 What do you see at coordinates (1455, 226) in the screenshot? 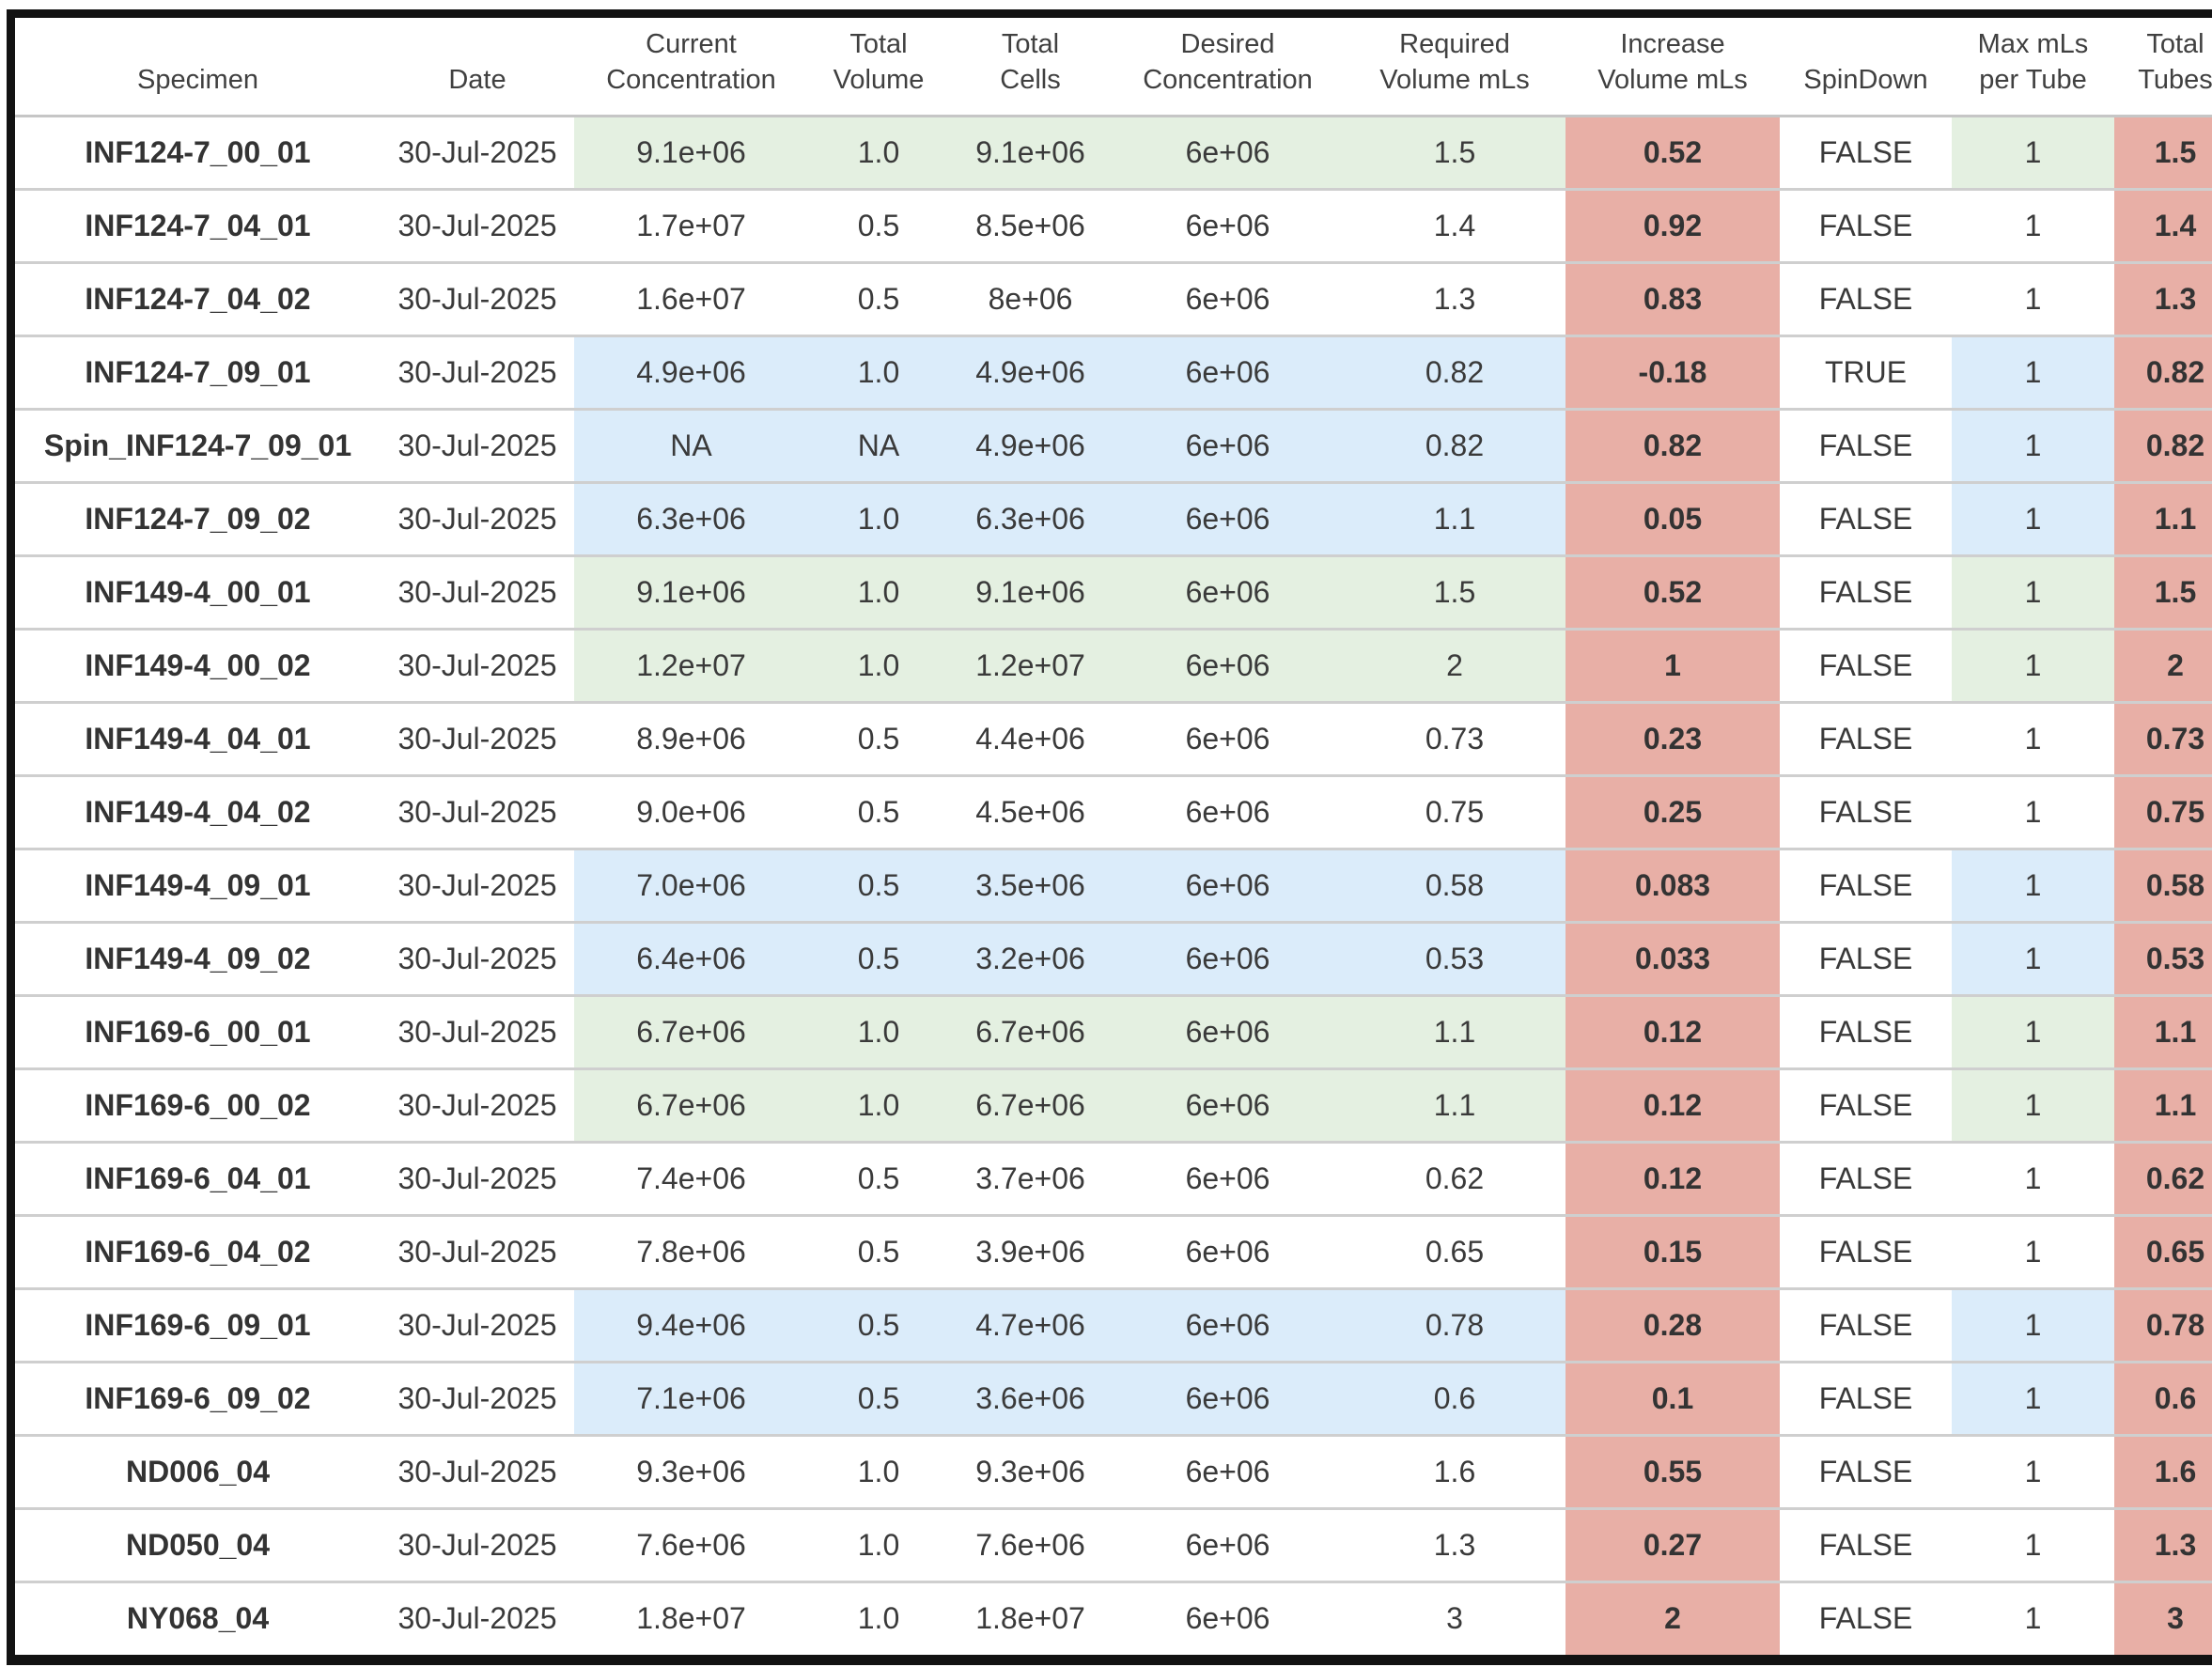
I see `cell-required-volume-mls: 1.4` at bounding box center [1455, 226].